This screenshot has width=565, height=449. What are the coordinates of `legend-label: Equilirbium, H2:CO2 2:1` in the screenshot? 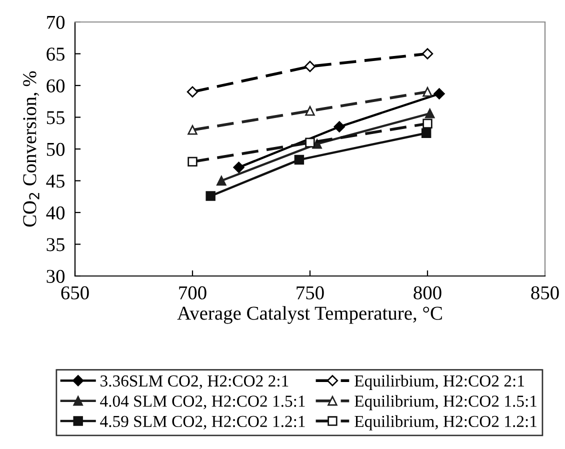 It's located at (439, 382).